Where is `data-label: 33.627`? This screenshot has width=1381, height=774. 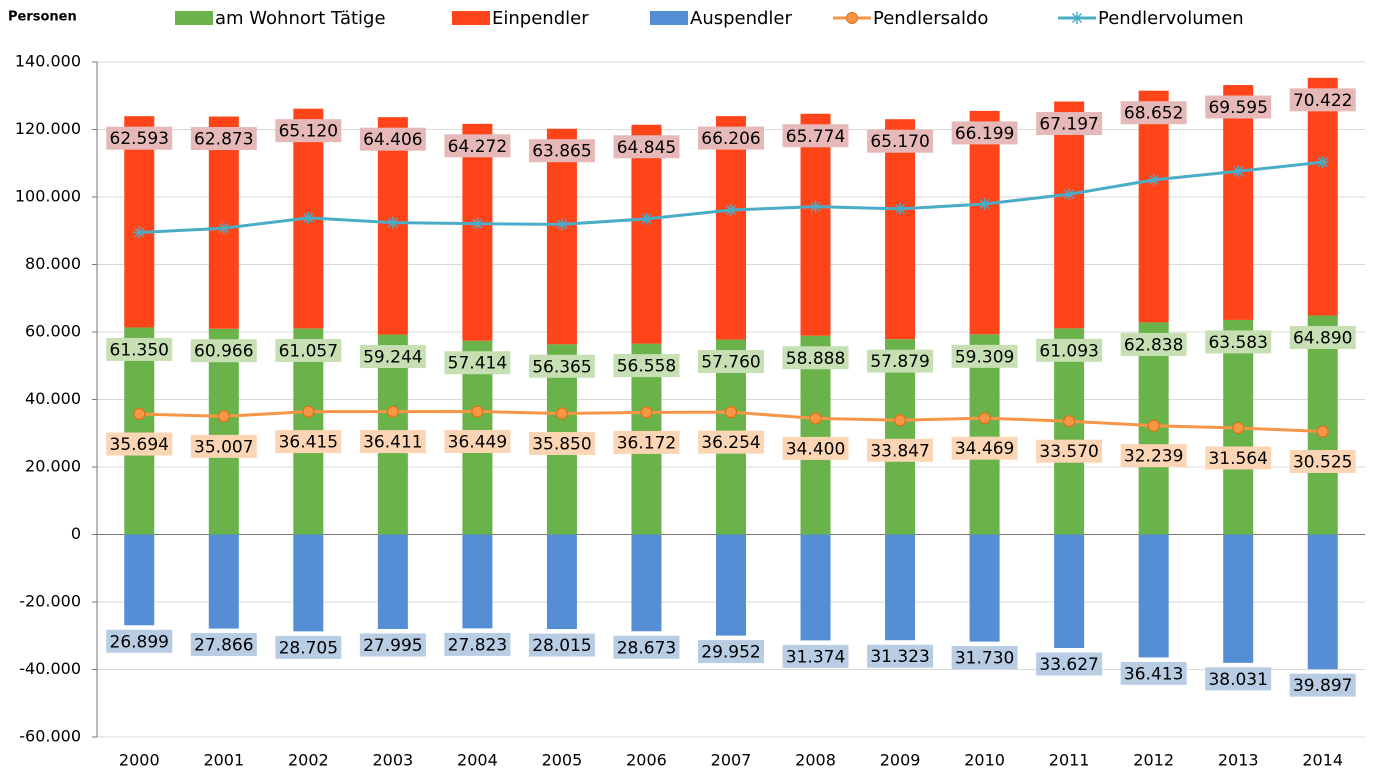
data-label: 33.627 is located at coordinates (1068, 665).